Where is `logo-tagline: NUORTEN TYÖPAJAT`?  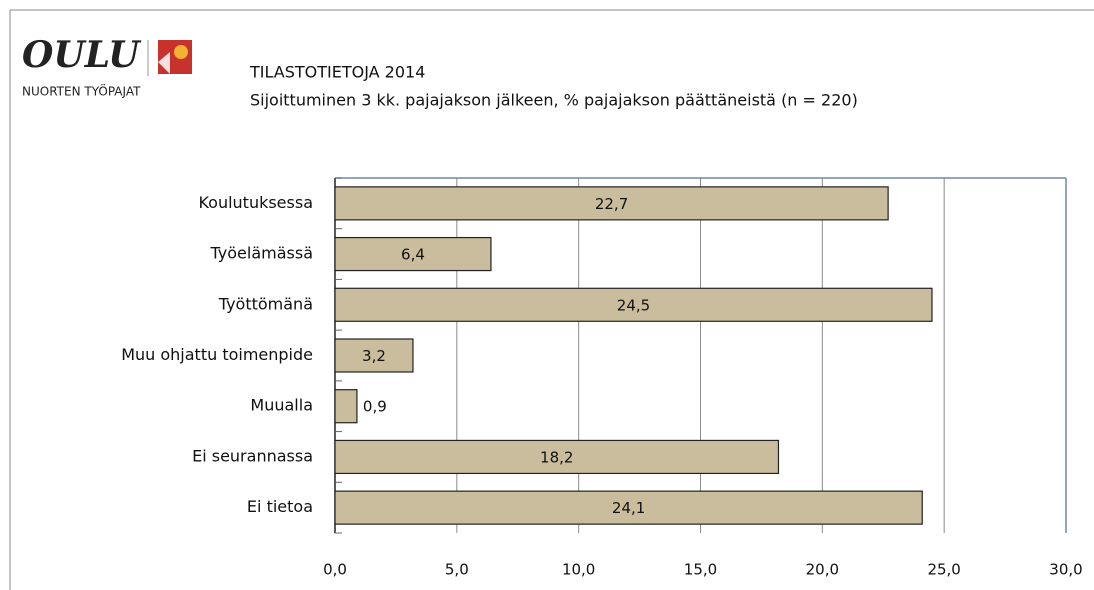 logo-tagline: NUORTEN TYÖPAJAT is located at coordinates (81, 91).